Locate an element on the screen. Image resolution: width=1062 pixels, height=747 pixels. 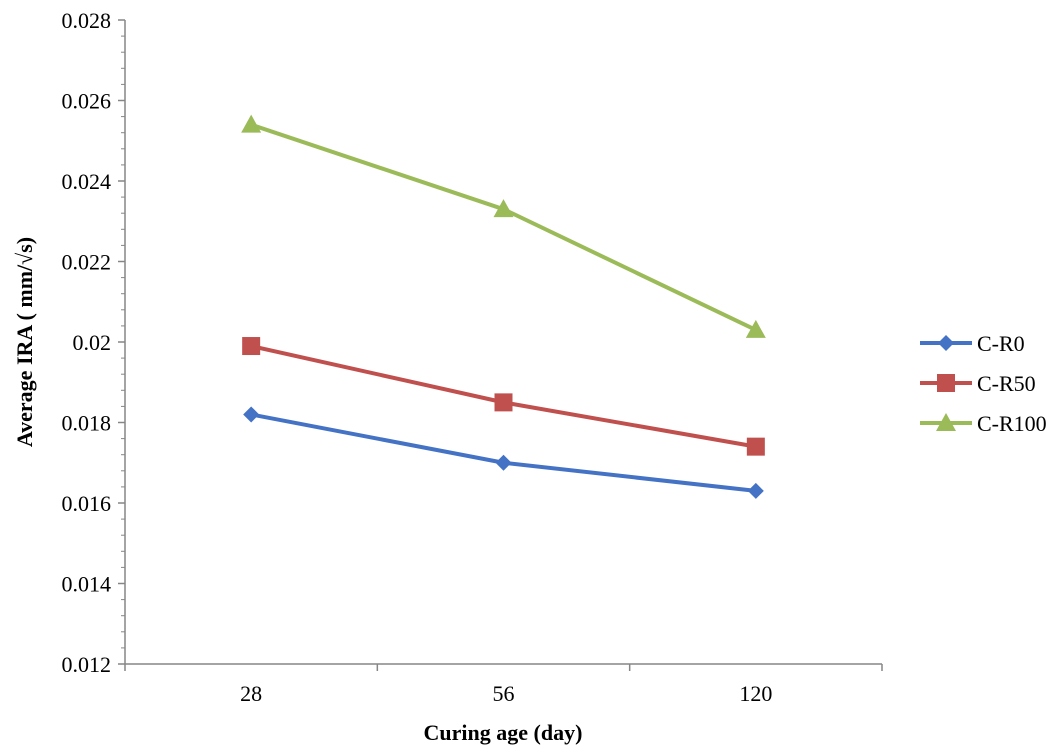
y-tick-label: 0.018 is located at coordinates (87, 423).